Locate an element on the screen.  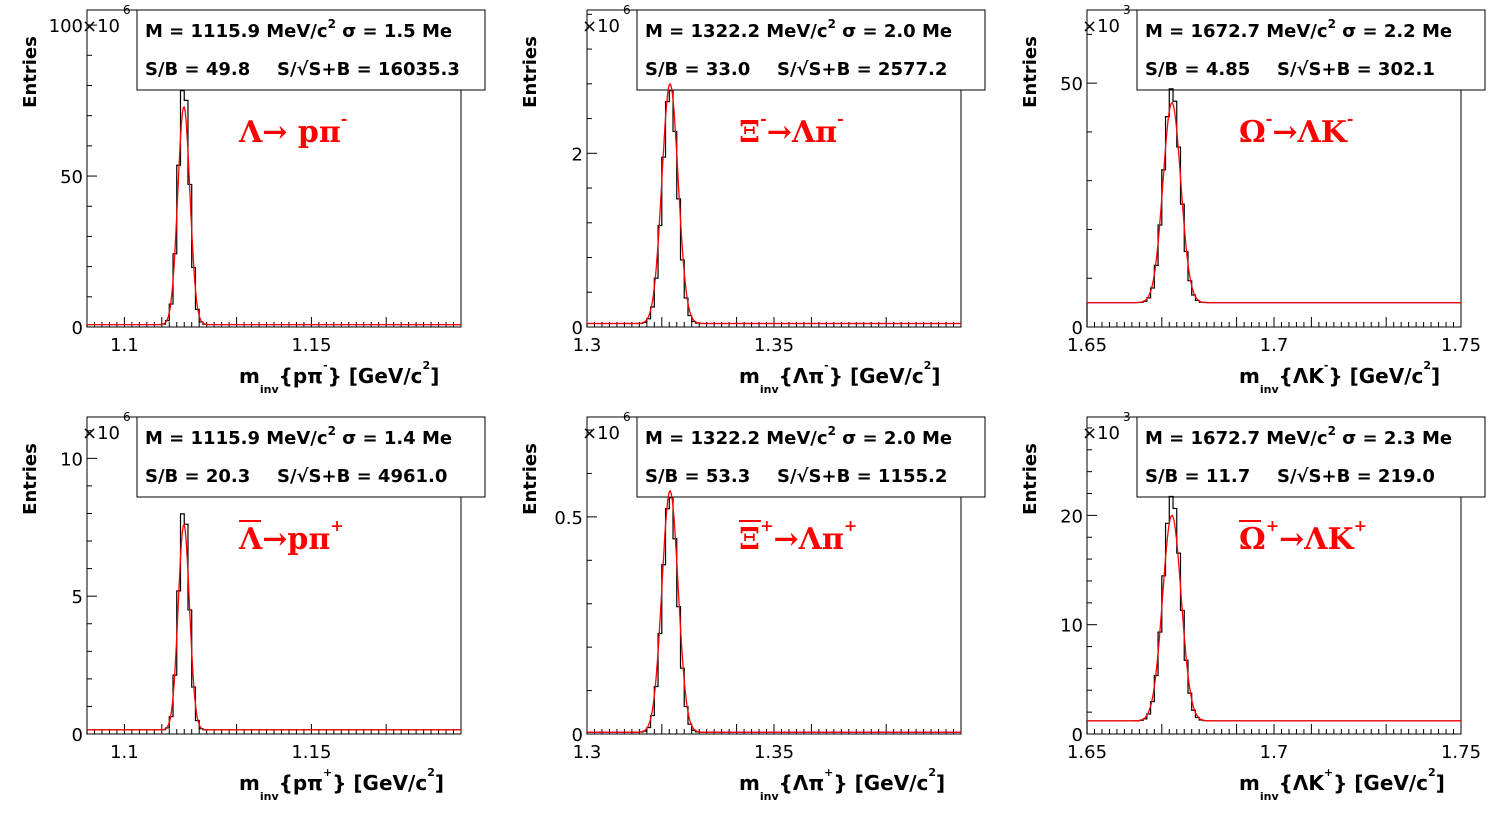
y-tick-label: 100 is located at coordinates (66, 26).